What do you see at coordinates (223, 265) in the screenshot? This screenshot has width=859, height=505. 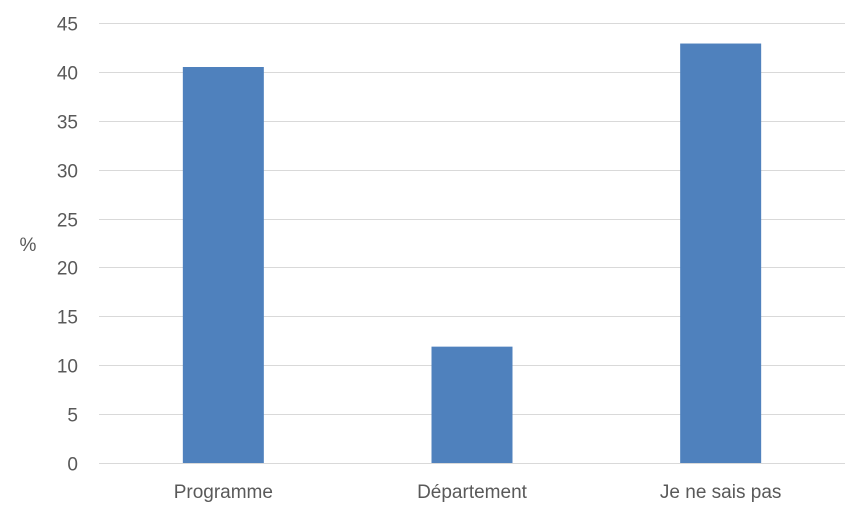 I see `bar-programme` at bounding box center [223, 265].